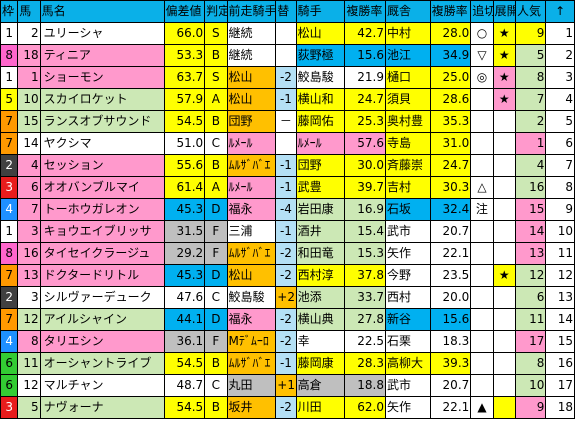 This screenshot has height=423, width=575. I want to click on table-row: 7 13 ドクタードリトル 45.3 D 松山 -2 西村淳 37.8 今野 23.5 ★ 12 12, so click(287, 275).